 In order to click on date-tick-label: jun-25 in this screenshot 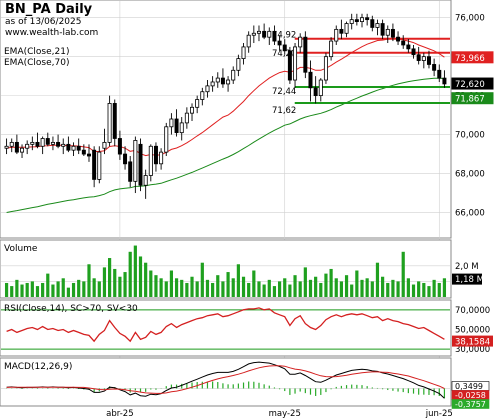, I will do `click(439, 414)`.